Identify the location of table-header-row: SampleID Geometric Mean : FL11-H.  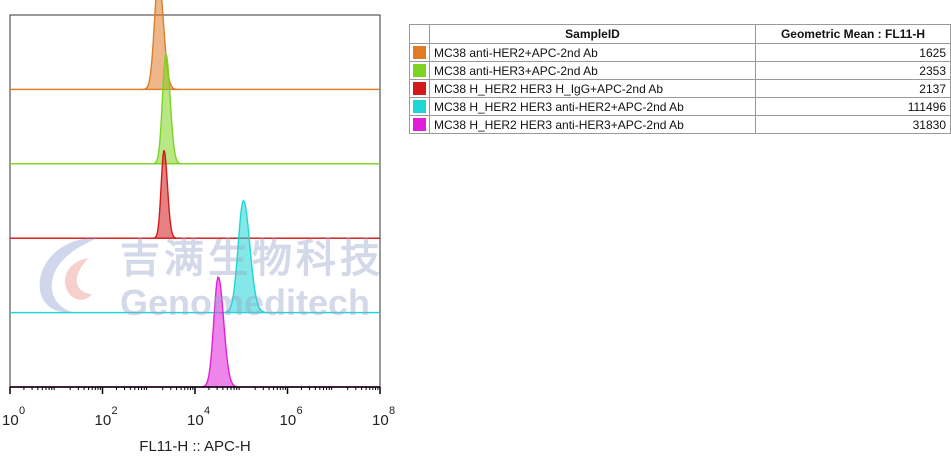
(680, 34).